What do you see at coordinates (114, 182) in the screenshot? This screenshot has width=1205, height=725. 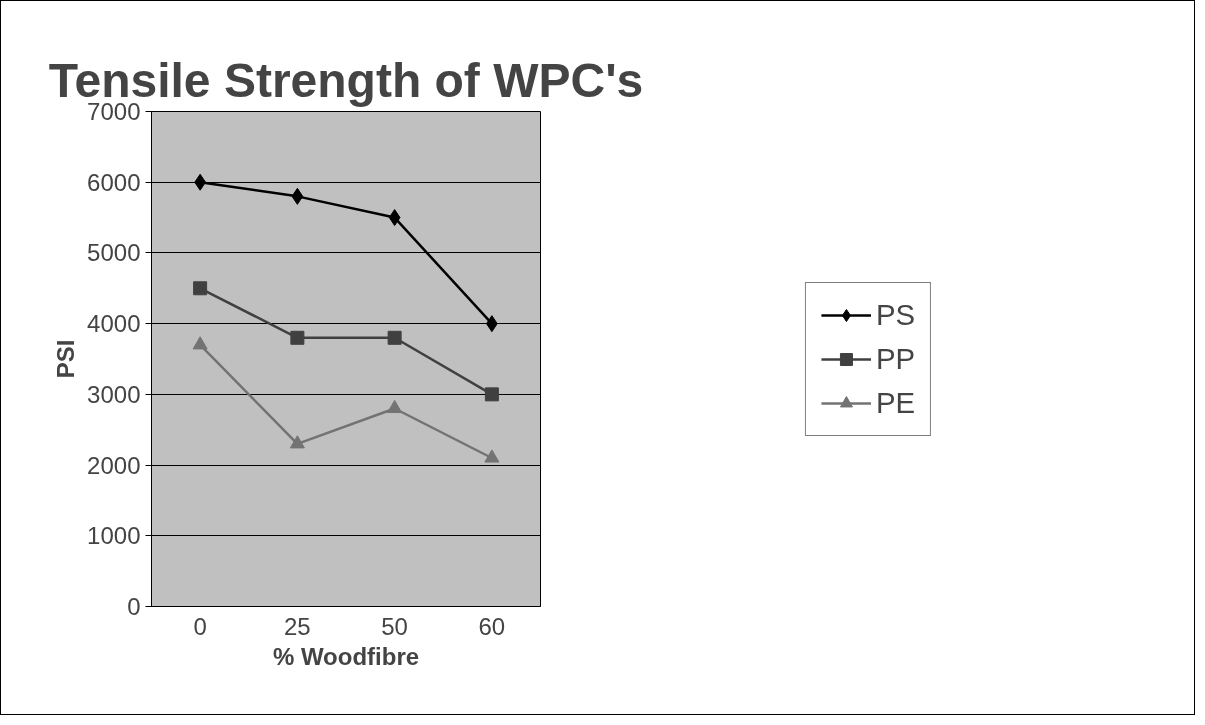 I see `y-tick-label: 6000` at bounding box center [114, 182].